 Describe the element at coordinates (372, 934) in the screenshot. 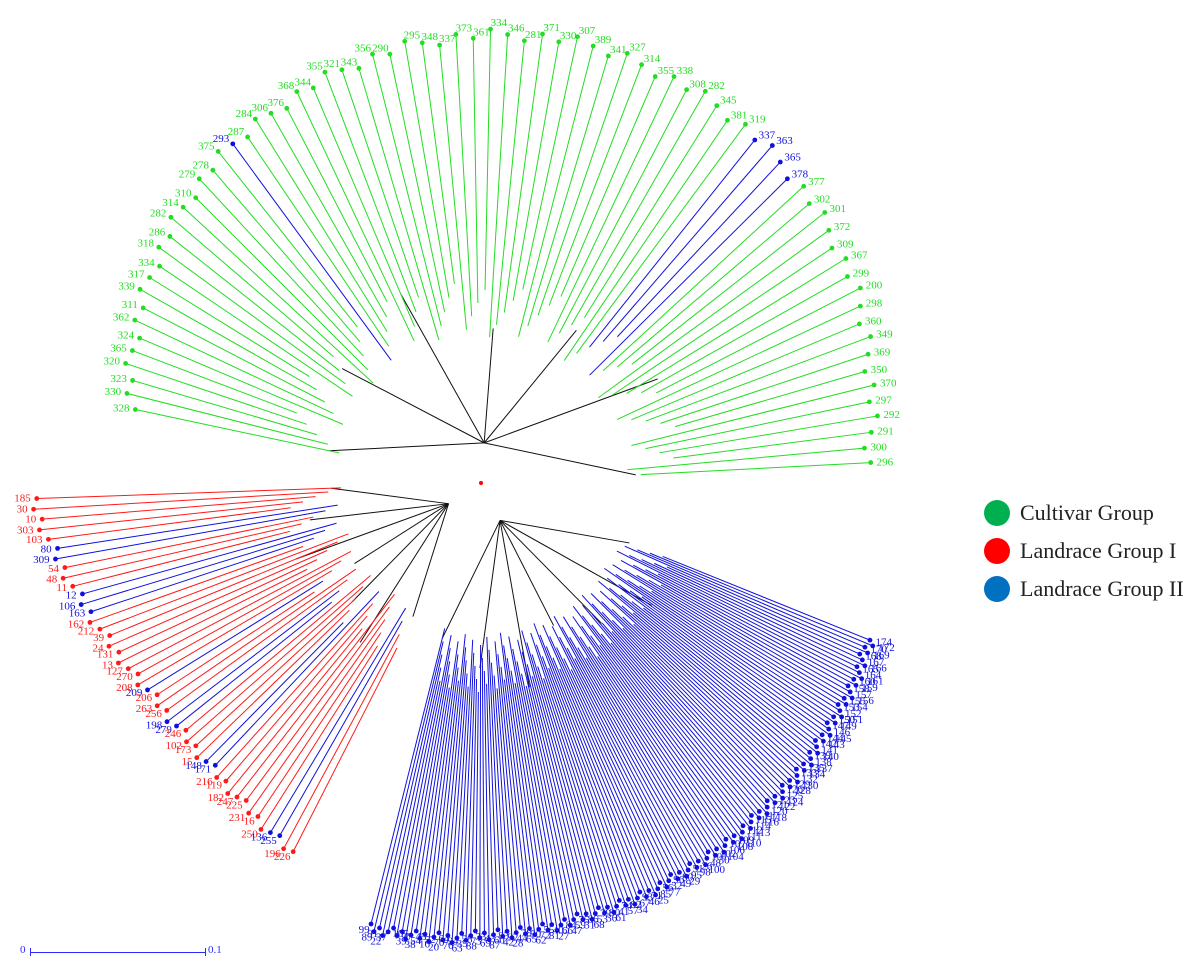

I see `leaf-label: 91` at that location.